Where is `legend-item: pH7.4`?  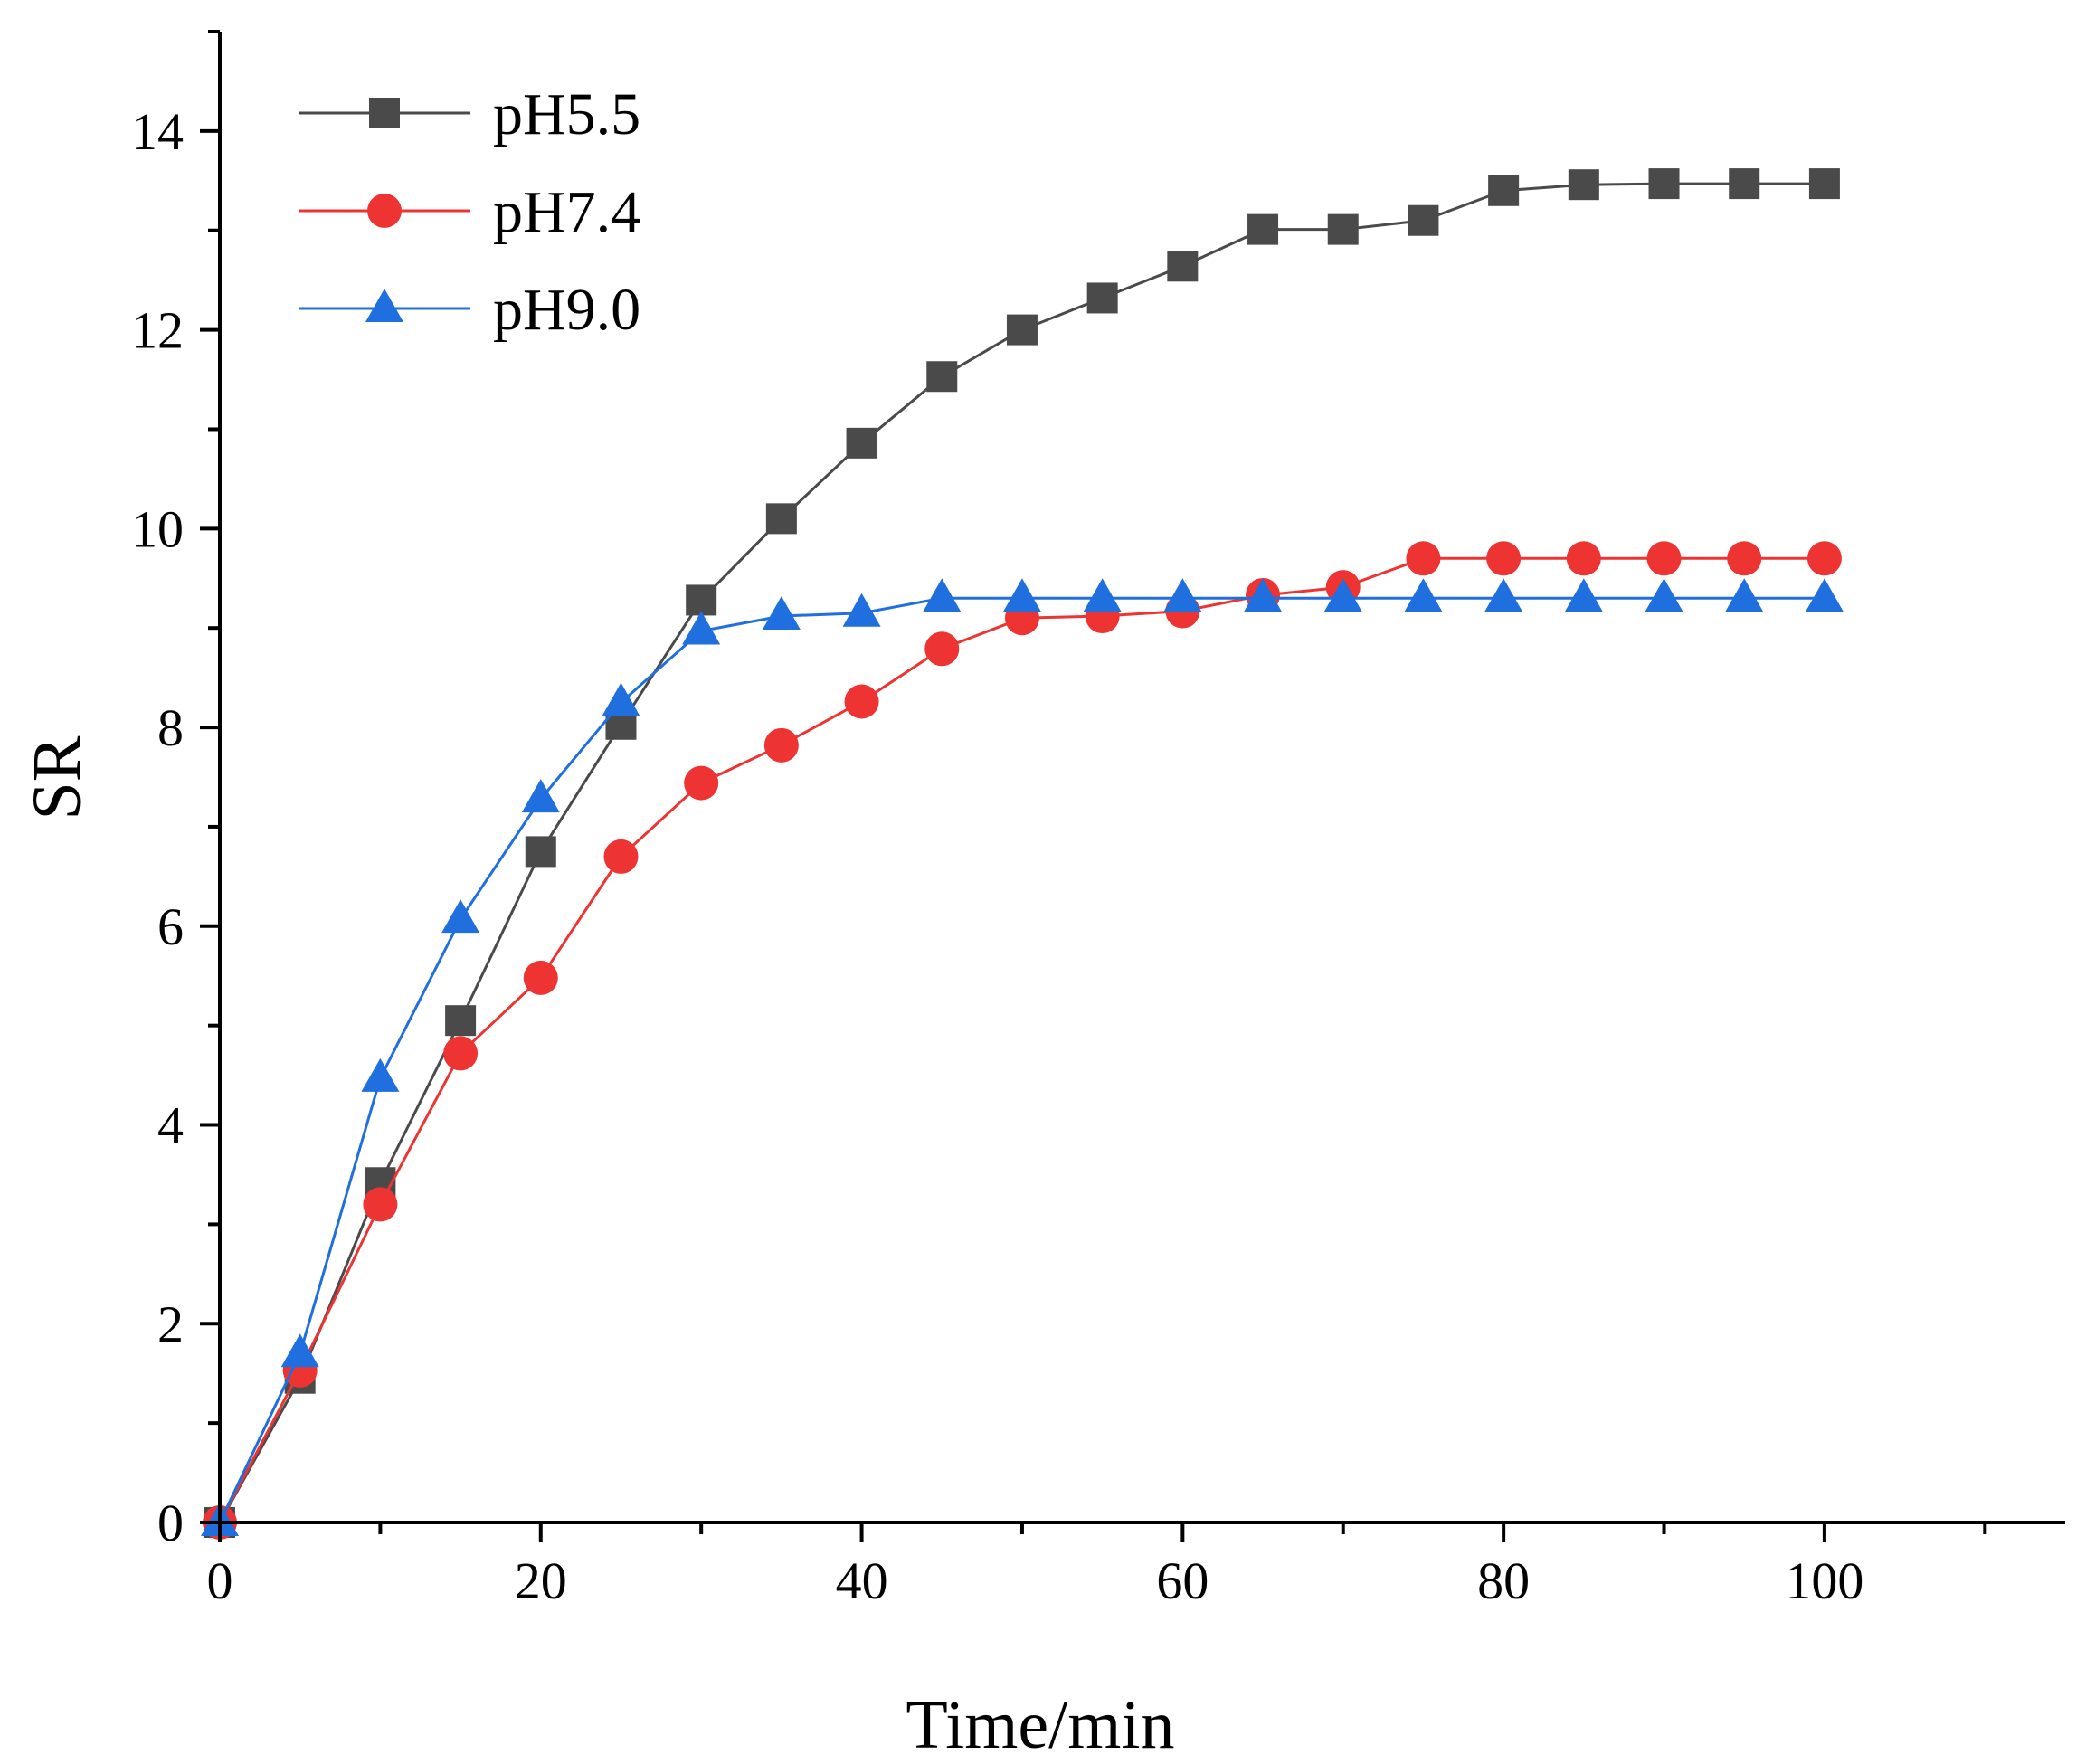 legend-item: pH7.4 is located at coordinates (469, 212).